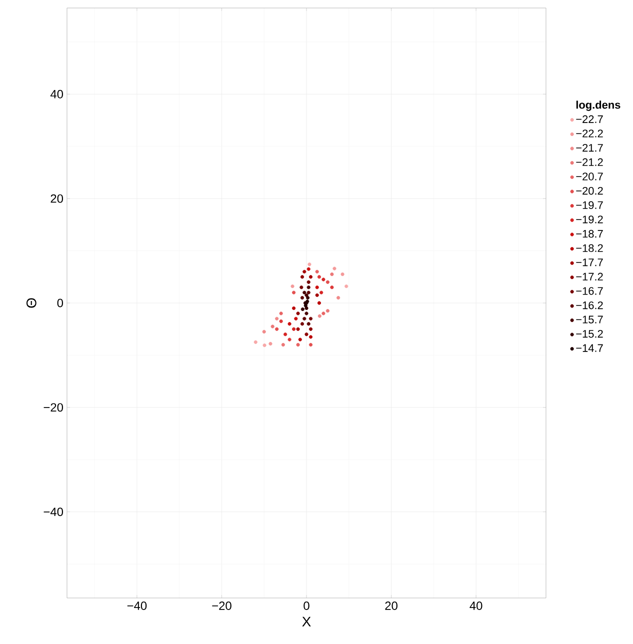 Image resolution: width=633 pixels, height=644 pixels. I want to click on legend-label: −20.2, so click(589, 190).